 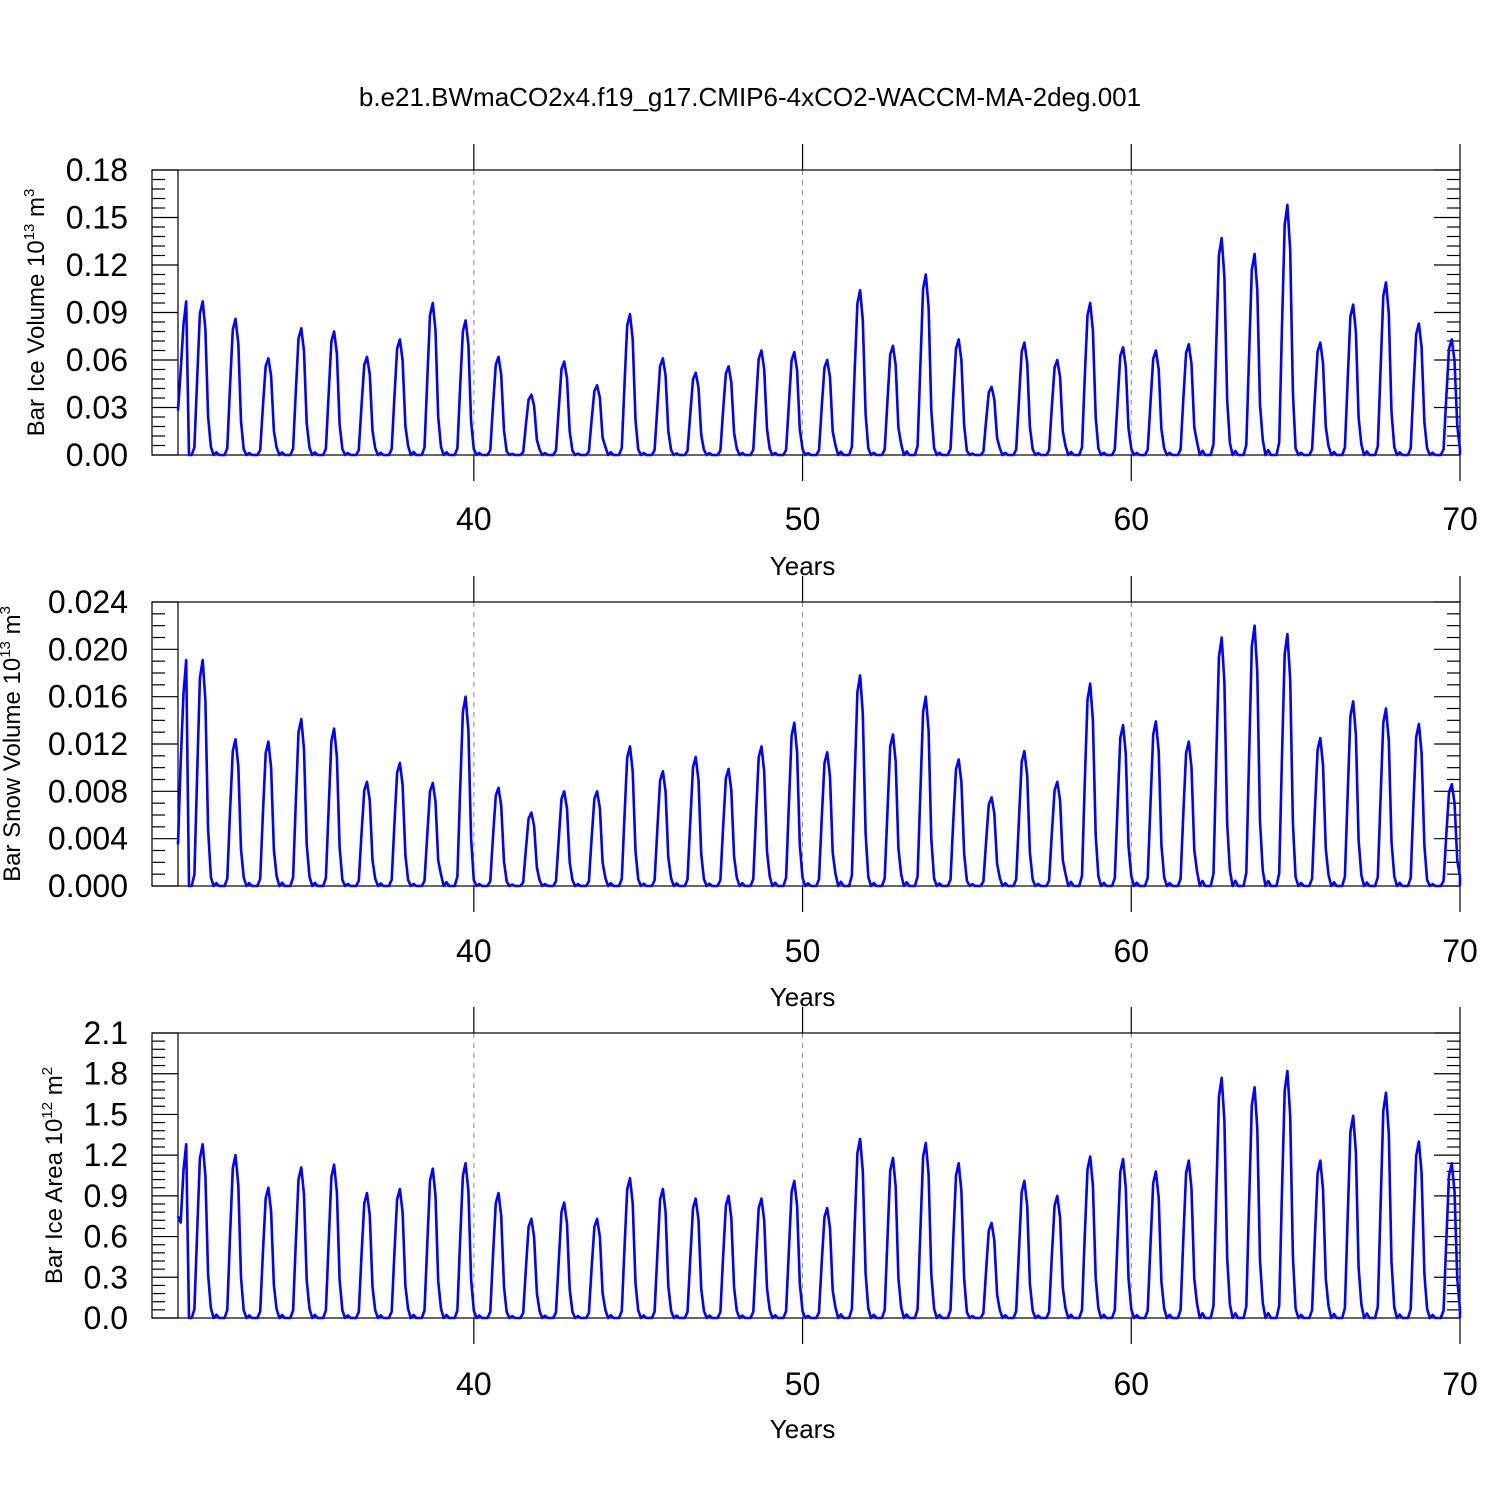 I want to click on y-axis-title: Bar Snow Volume 1013 m3, so click(x=13, y=744).